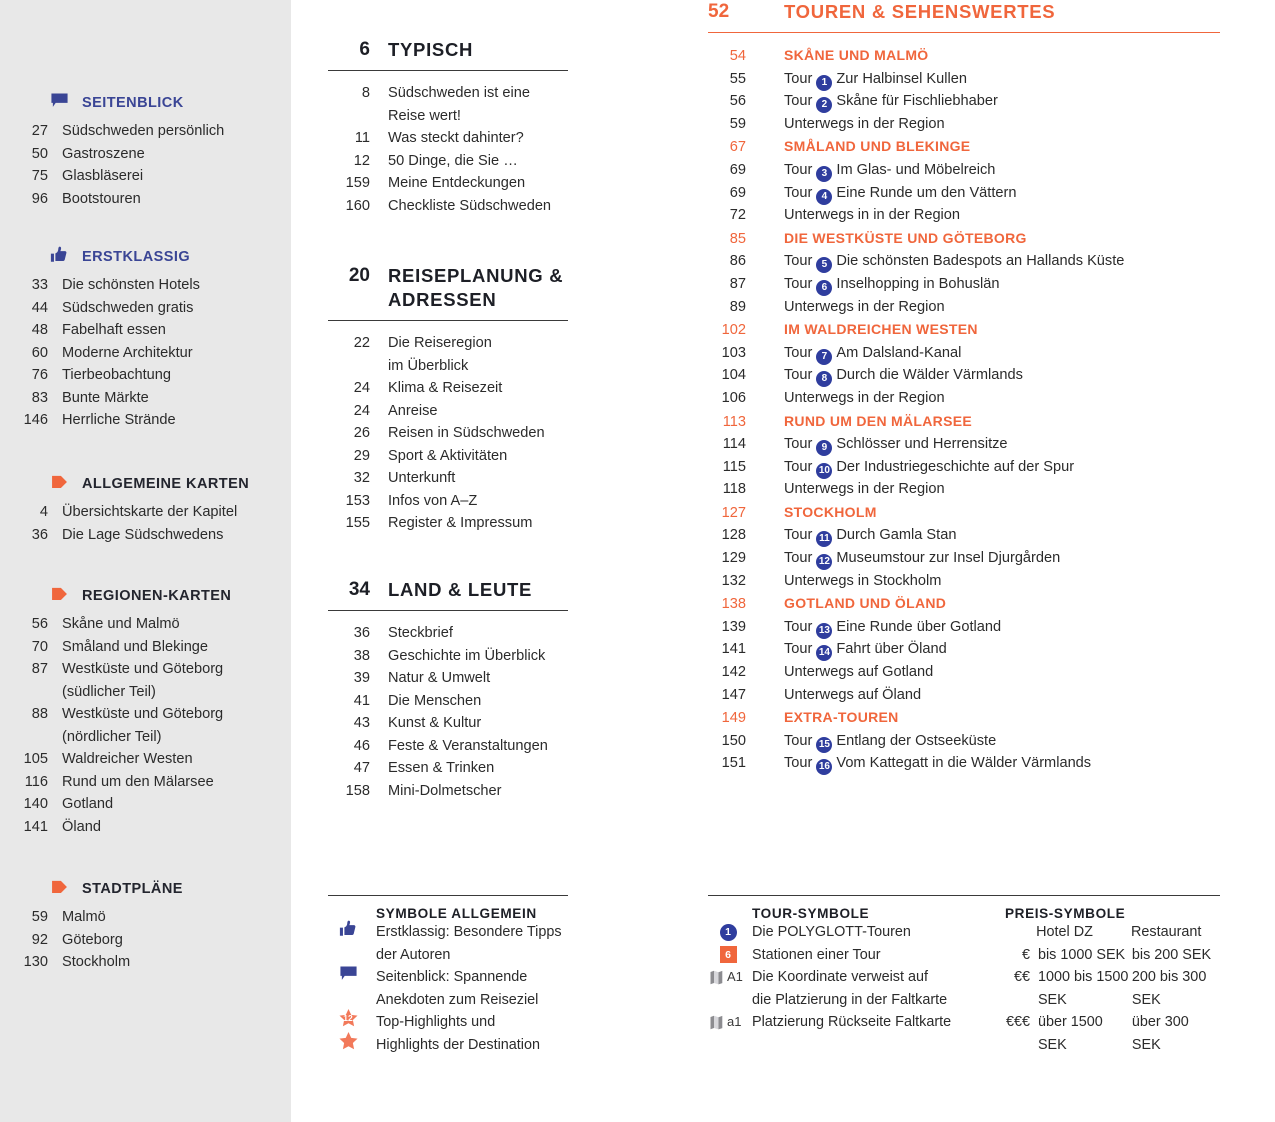 The height and width of the screenshot is (1122, 1275). Describe the element at coordinates (968, 124) in the screenshot. I see `tour-entry: 59 Unterwegs in der Region` at that location.